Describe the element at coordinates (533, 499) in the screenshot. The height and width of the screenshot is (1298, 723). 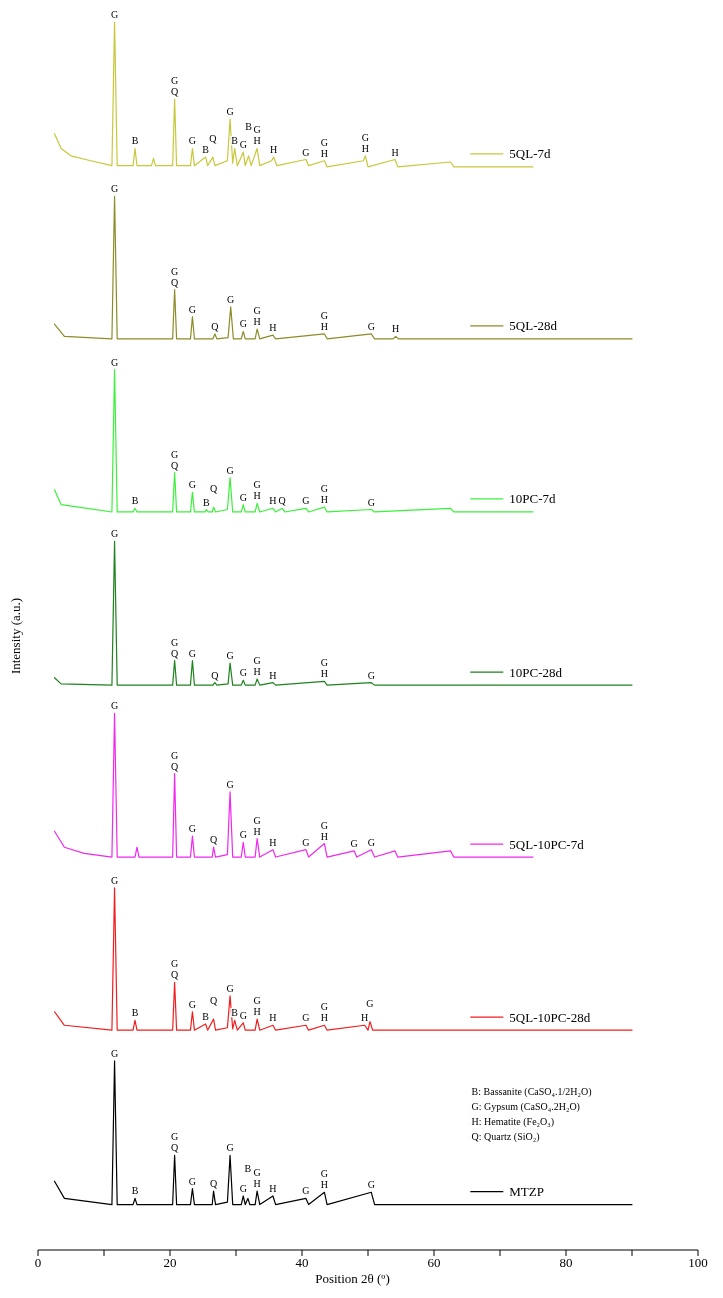
I see `legend-label: 10PC-7d` at that location.